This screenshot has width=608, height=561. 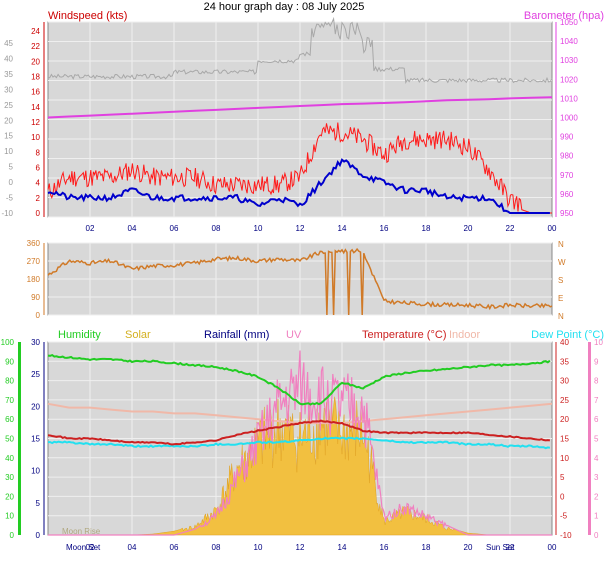 I want to click on barometer-tick-label: 980, so click(x=567, y=156).